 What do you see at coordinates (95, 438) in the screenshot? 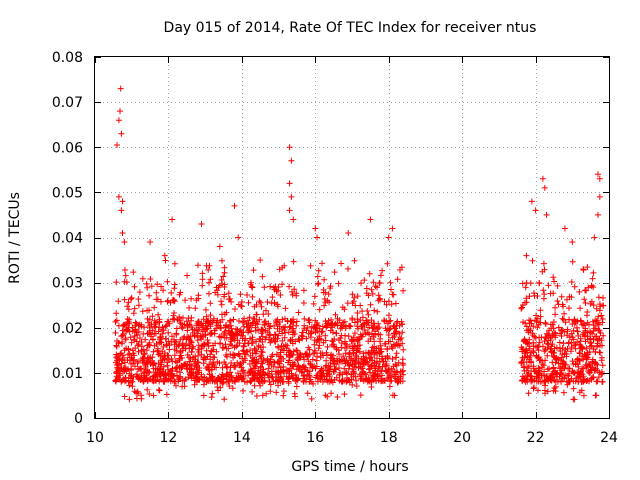
I see `x-tick-label: 10` at bounding box center [95, 438].